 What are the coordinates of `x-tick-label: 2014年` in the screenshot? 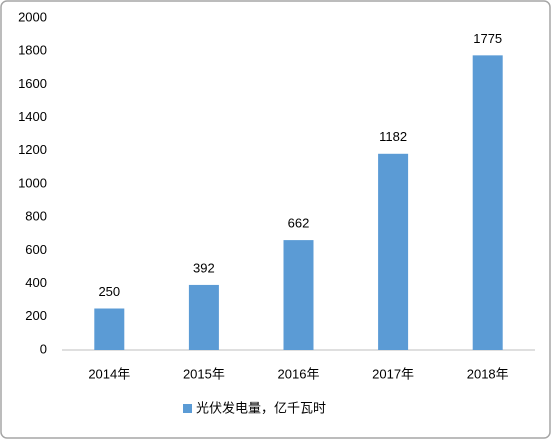 It's located at (109, 373).